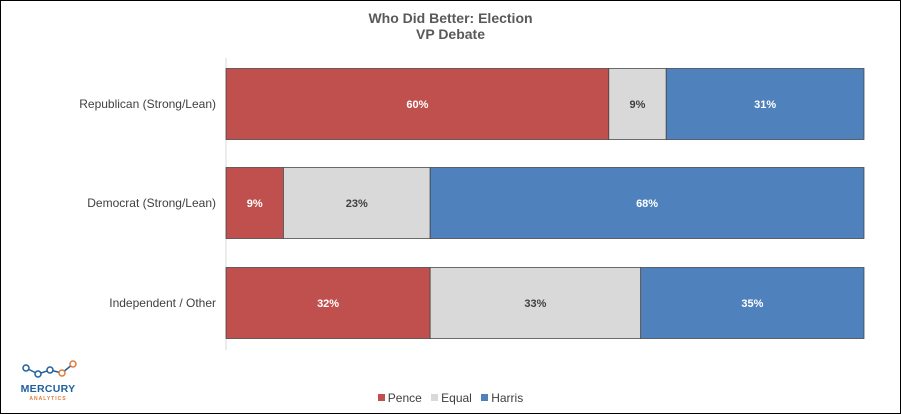 This screenshot has width=901, height=414. What do you see at coordinates (485, 397) in the screenshot?
I see `legend-swatch-harris` at bounding box center [485, 397].